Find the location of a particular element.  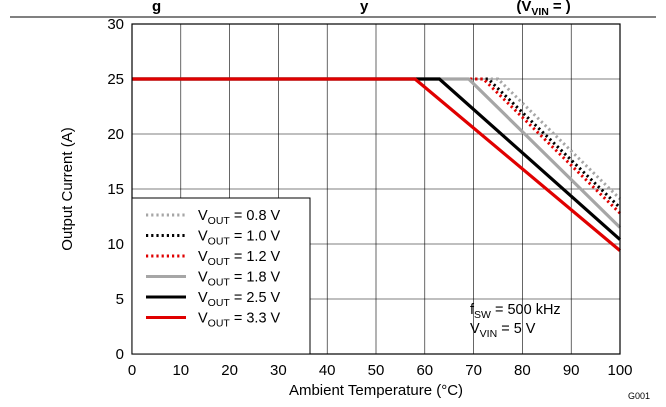

title-tail: y (VVIN = ) is located at coordinates (465, 9).